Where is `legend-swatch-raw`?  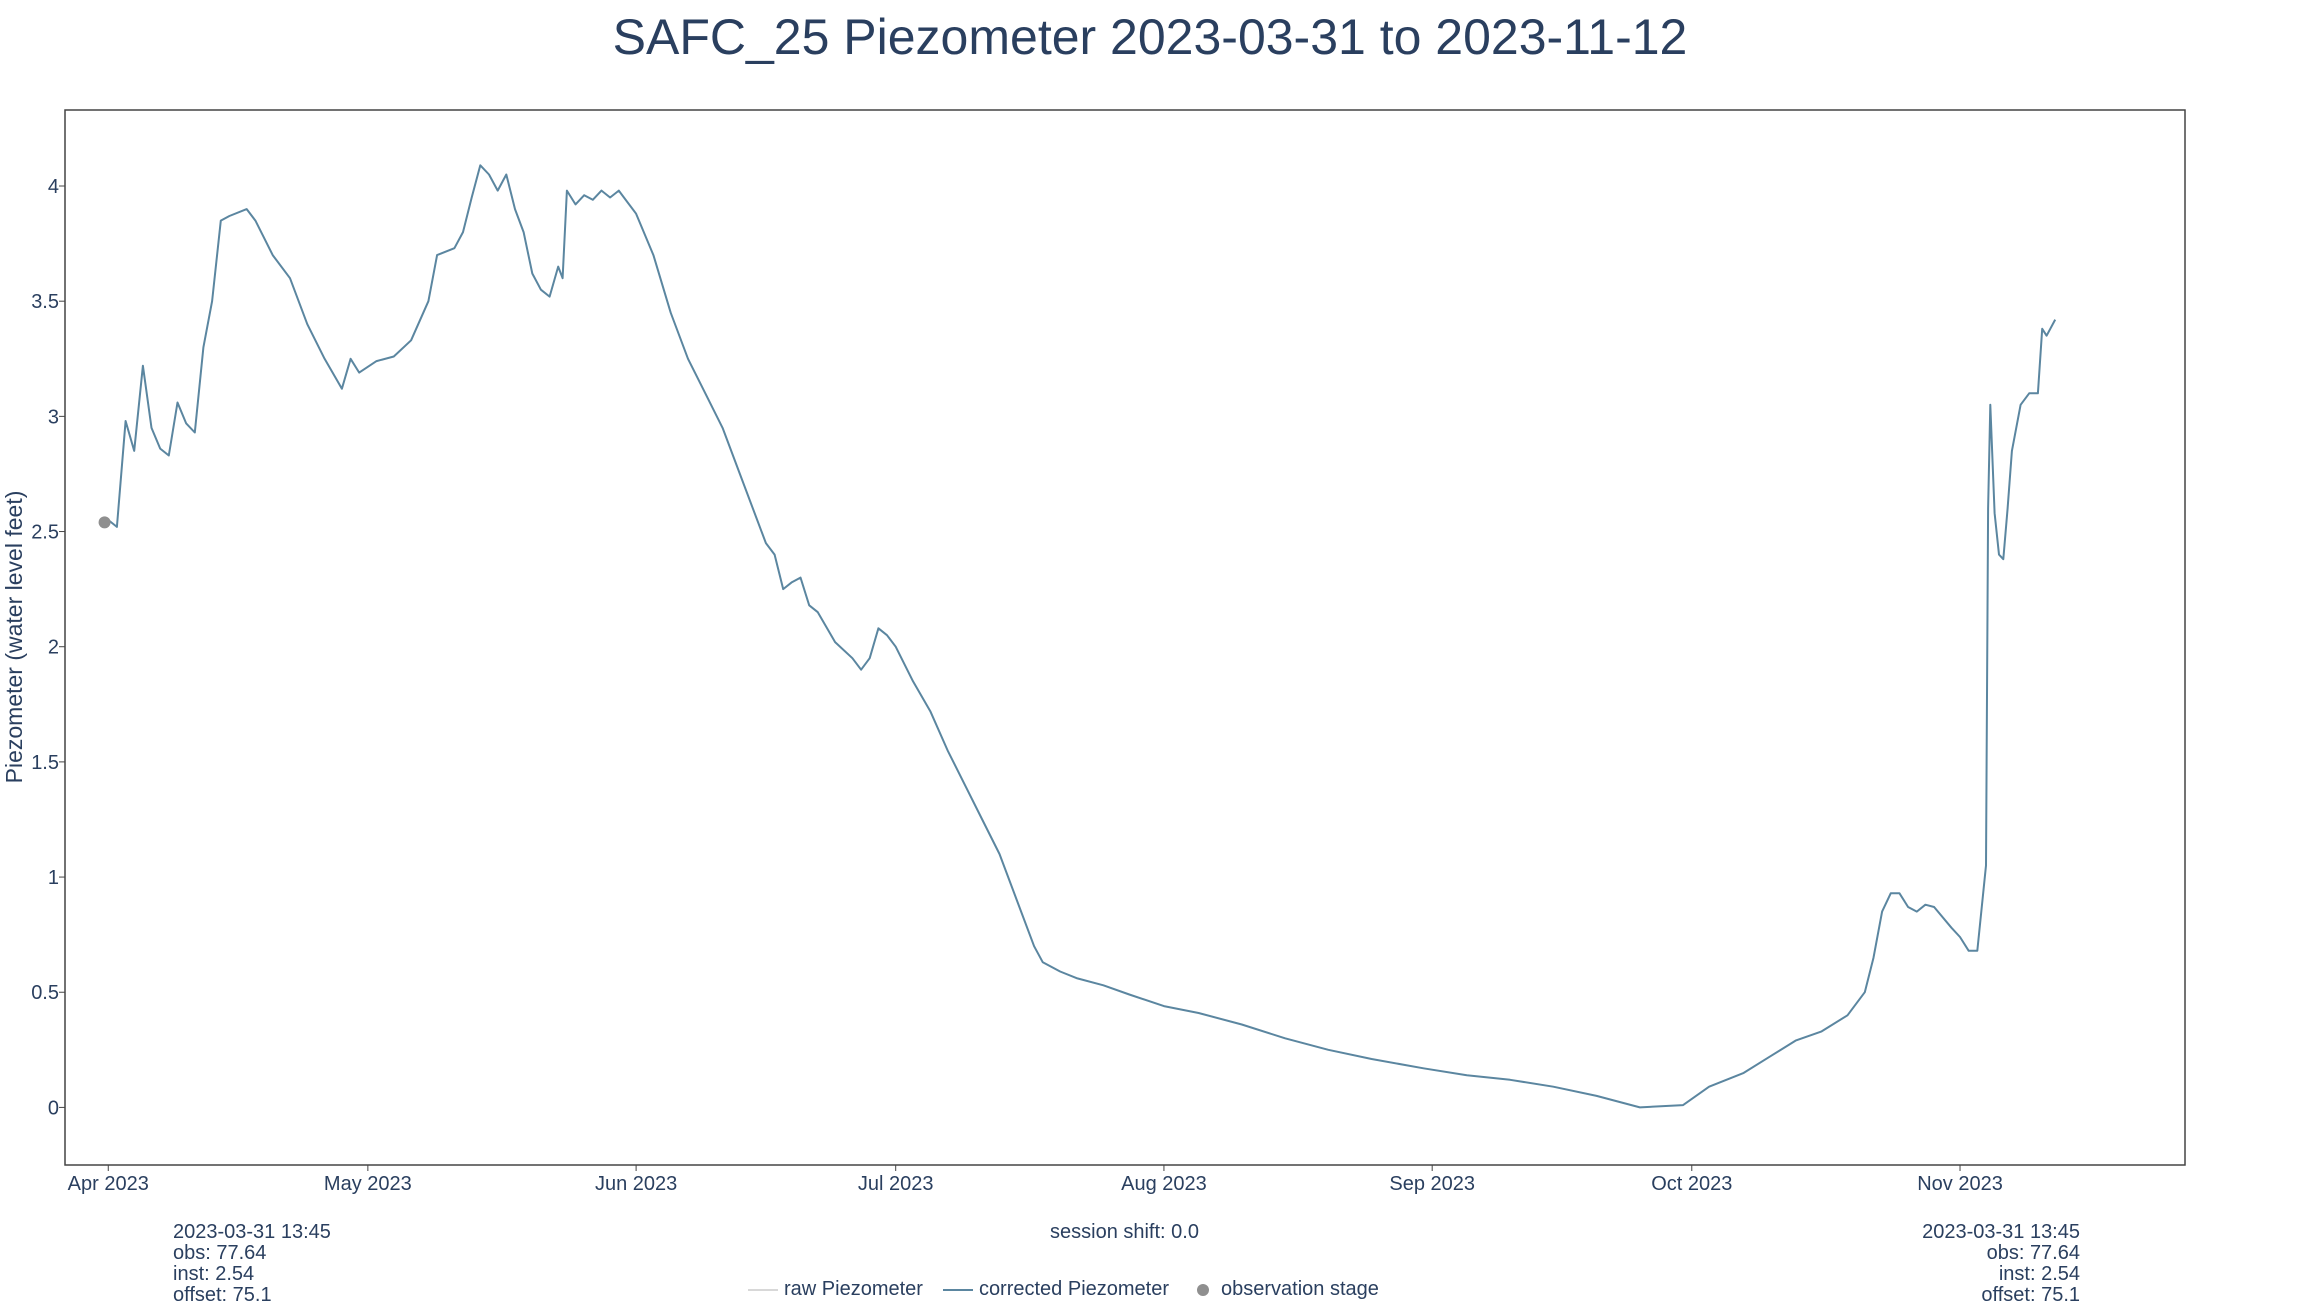 legend-swatch-raw is located at coordinates (763, 1289).